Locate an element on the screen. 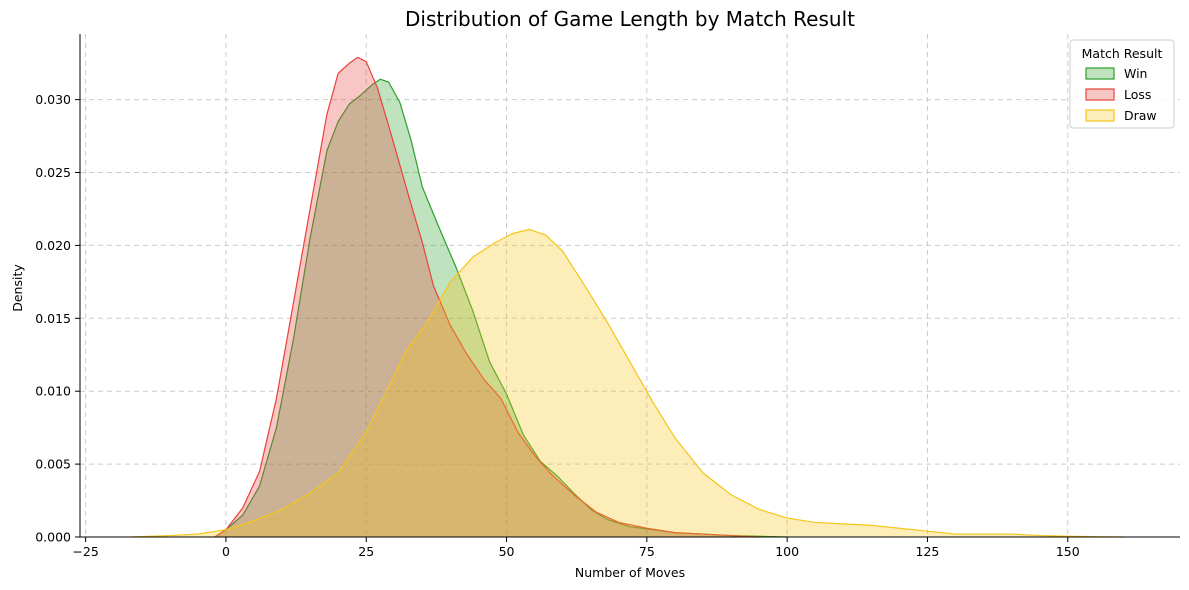 This screenshot has height=590, width=1189. x-tick-label: 150 is located at coordinates (1068, 551).